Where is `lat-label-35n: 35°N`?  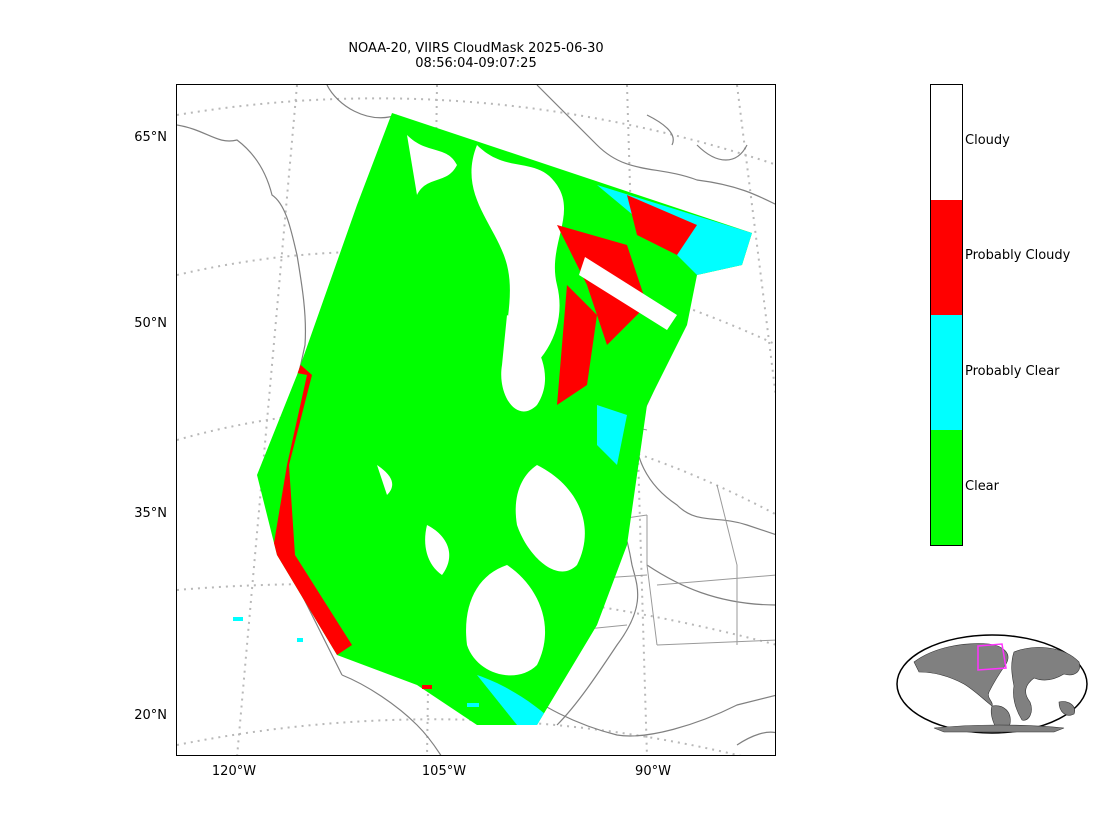
lat-label-35n: 35°N is located at coordinates (150, 513).